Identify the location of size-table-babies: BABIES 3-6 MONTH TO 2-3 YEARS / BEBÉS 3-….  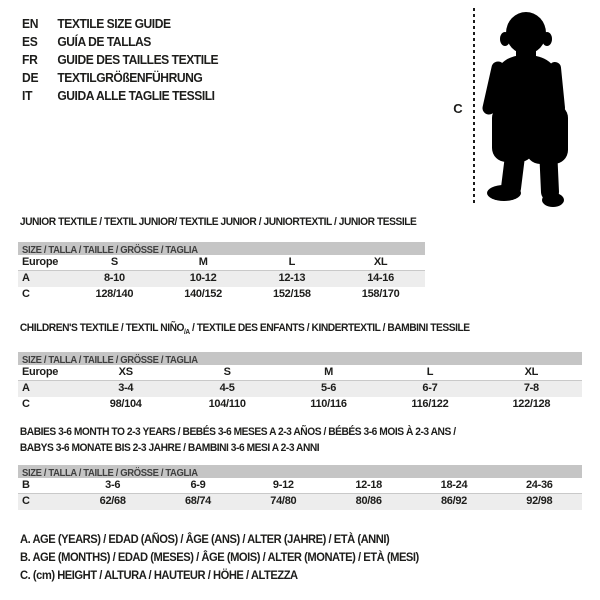
(300, 467).